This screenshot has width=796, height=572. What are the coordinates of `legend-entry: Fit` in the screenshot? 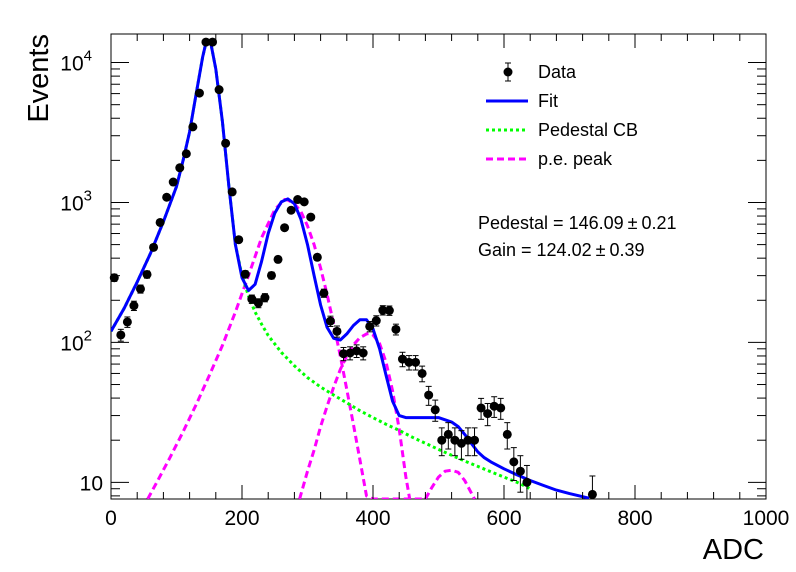 It's located at (522, 101).